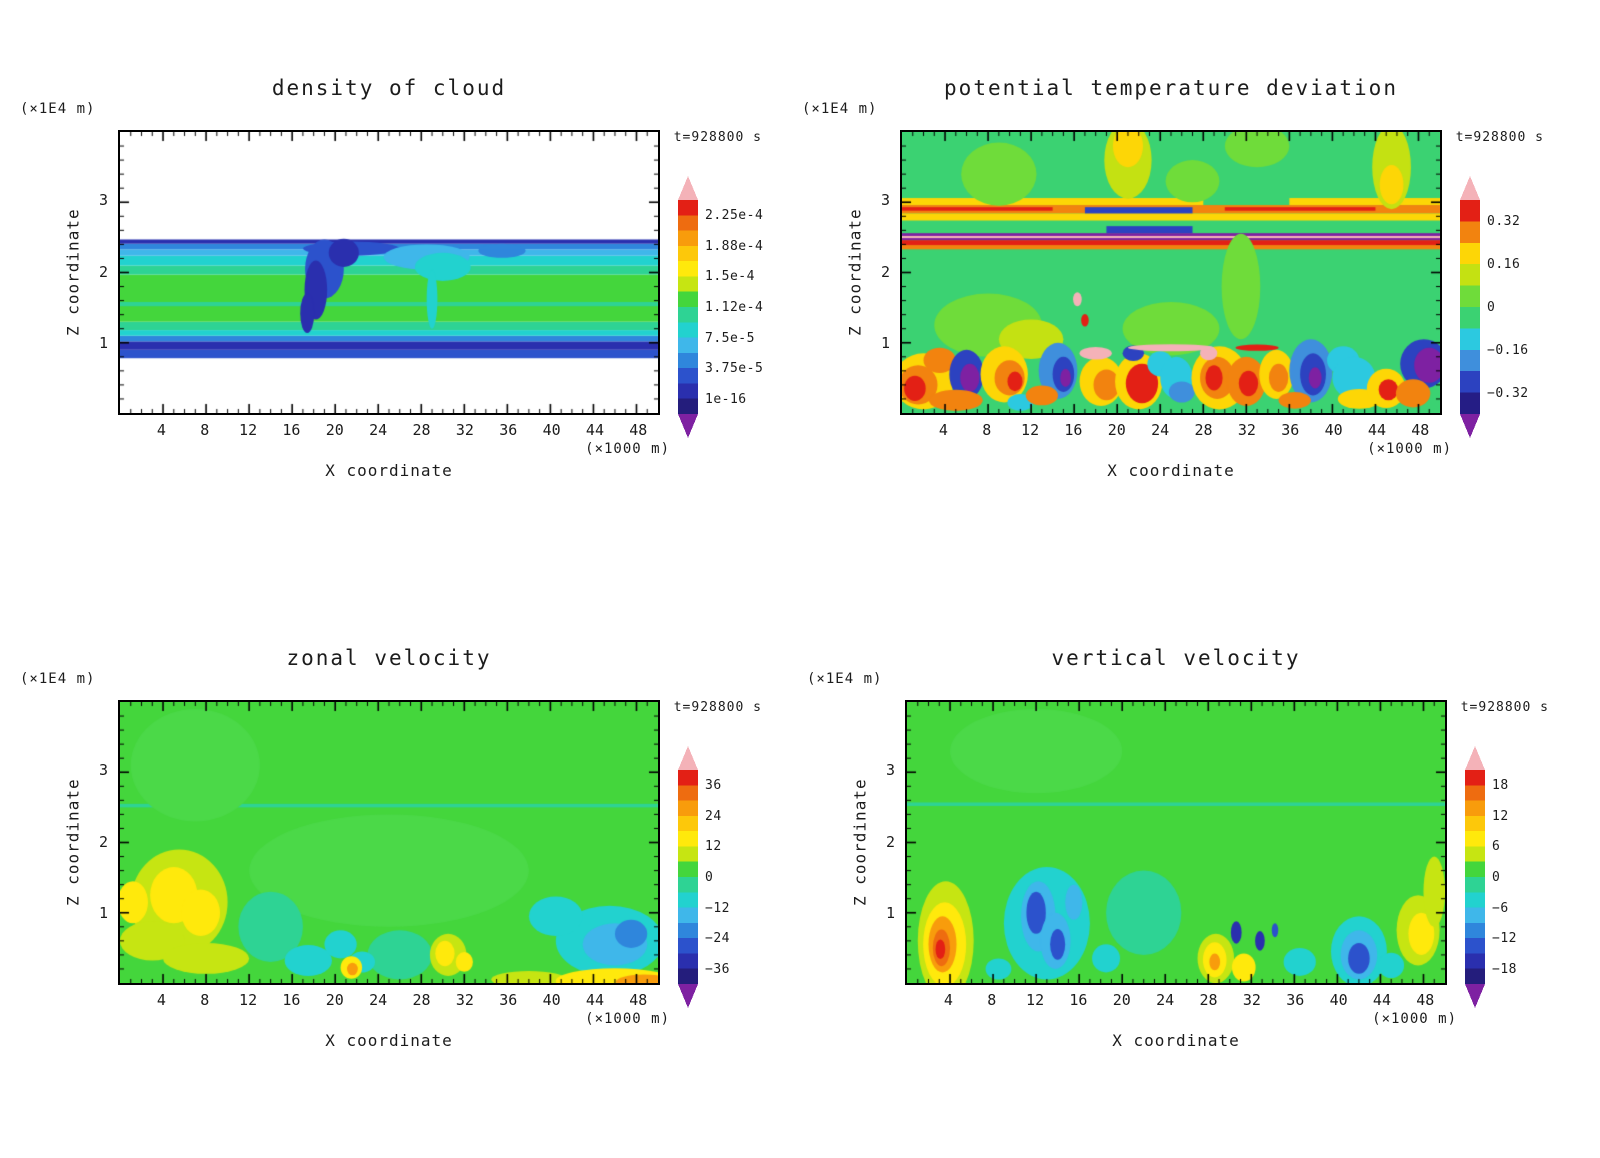 This screenshot has width=1600, height=1158. Describe the element at coordinates (1504, 222) in the screenshot. I see `colorbar-label: 0.32` at that location.